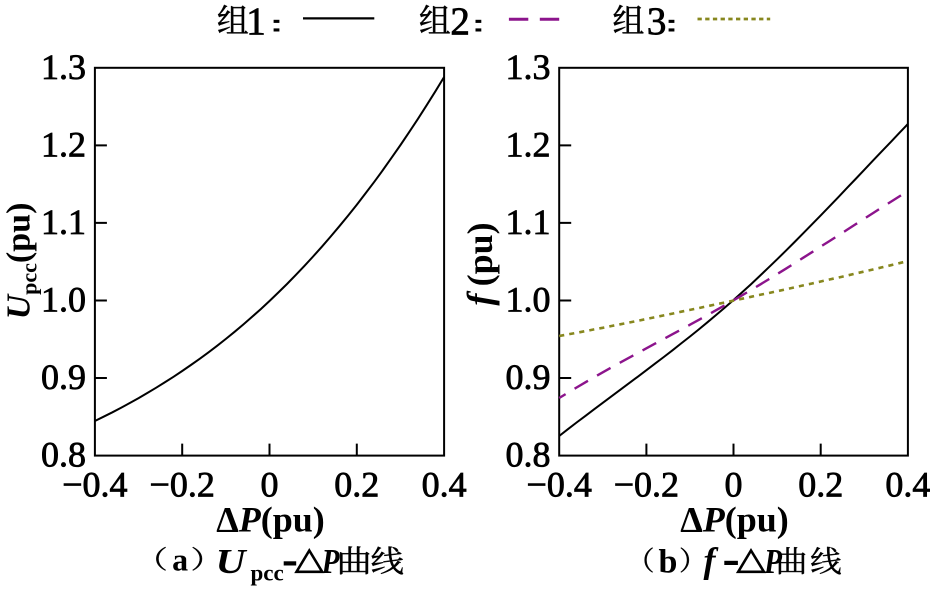 The width and height of the screenshot is (930, 596). I want to click on svg-text: 2, so click(460, 21).